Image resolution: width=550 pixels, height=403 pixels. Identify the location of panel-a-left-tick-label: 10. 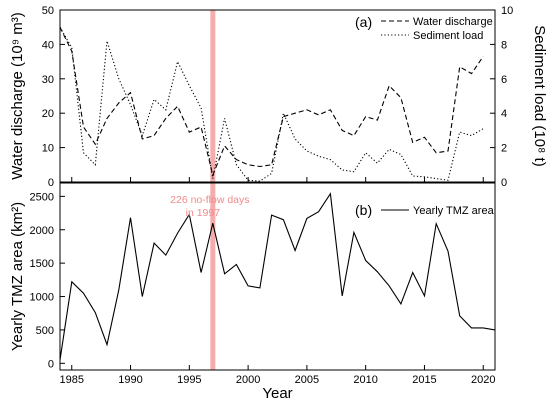
(48, 149).